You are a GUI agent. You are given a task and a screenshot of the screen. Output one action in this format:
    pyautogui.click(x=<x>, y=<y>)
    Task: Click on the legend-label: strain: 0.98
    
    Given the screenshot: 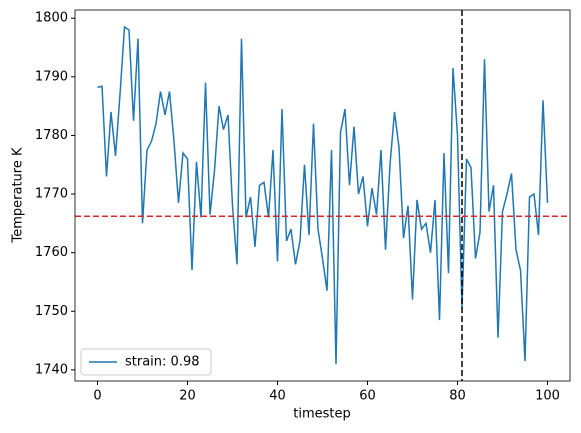 What is the action you would take?
    pyautogui.click(x=162, y=362)
    